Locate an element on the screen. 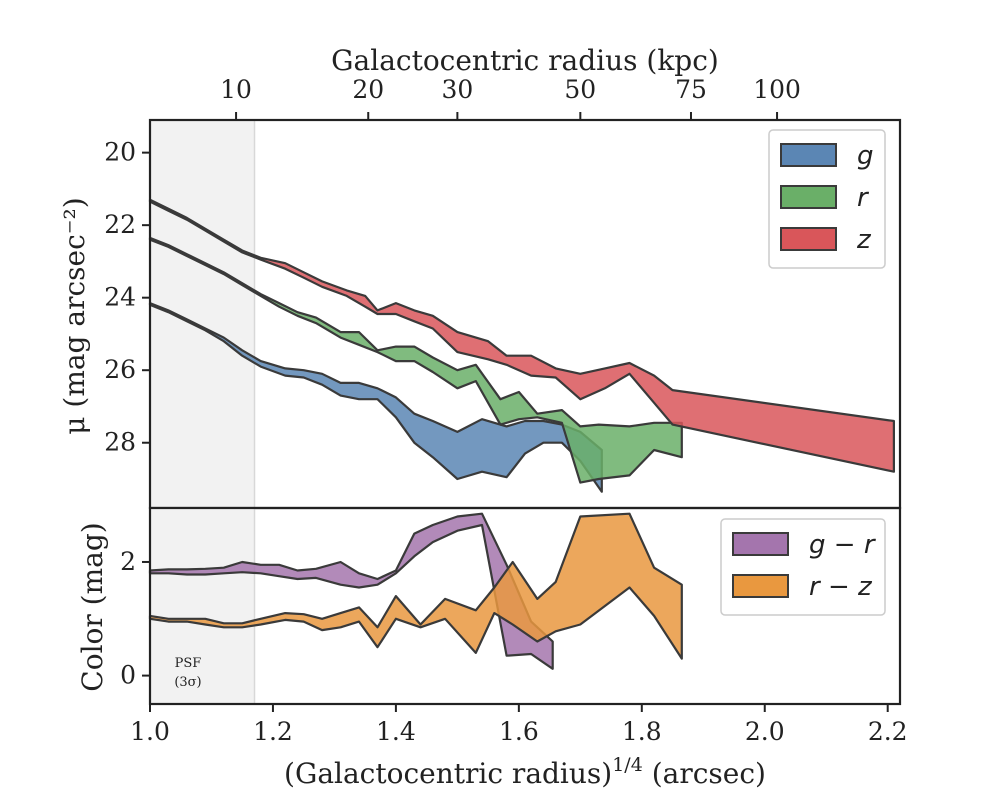 Image resolution: width=1000 pixels, height=805 pixels. x-tick-label: 1.0 is located at coordinates (150, 731).